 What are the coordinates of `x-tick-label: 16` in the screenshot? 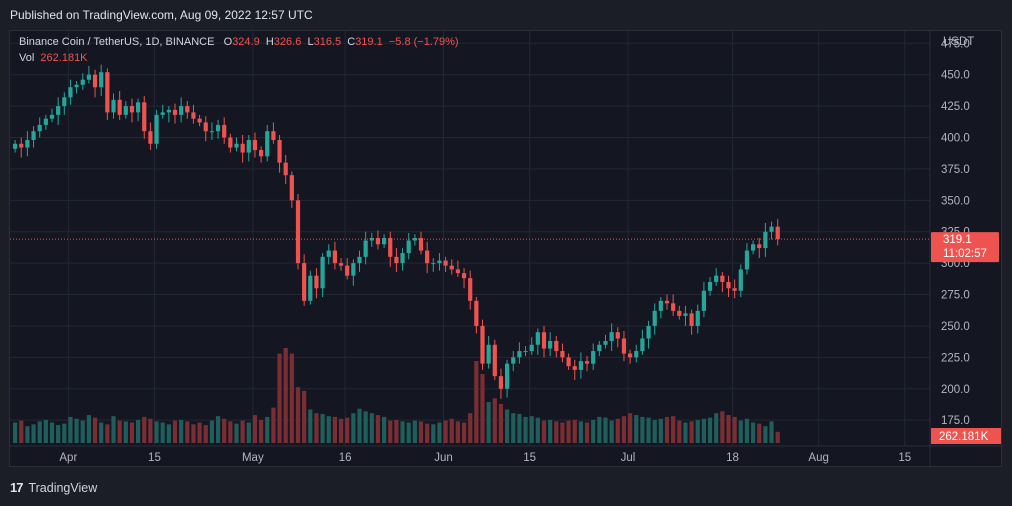 It's located at (345, 458).